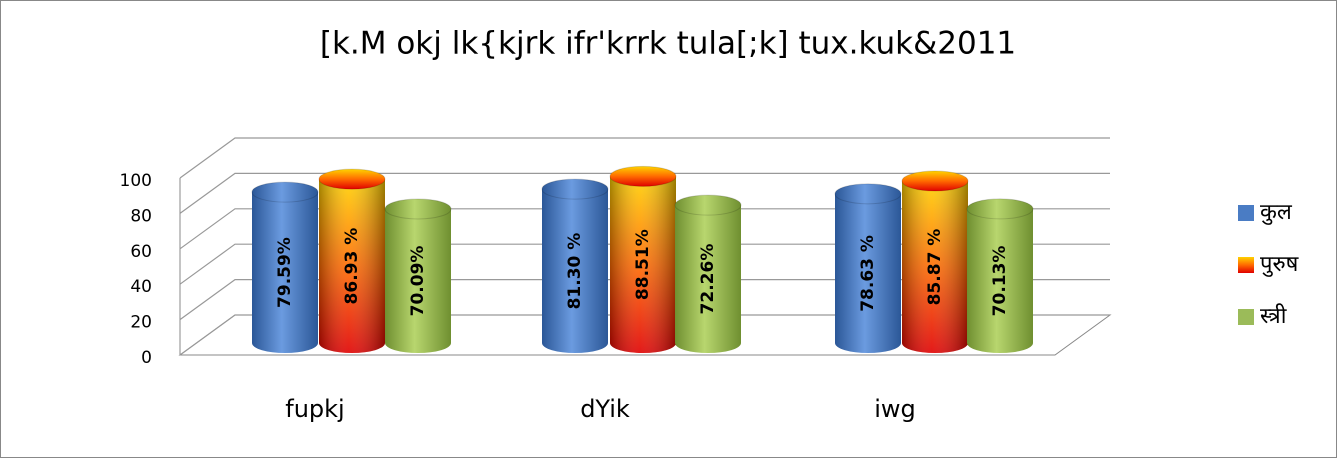  I want to click on value-label: 78.63 %, so click(868, 273).